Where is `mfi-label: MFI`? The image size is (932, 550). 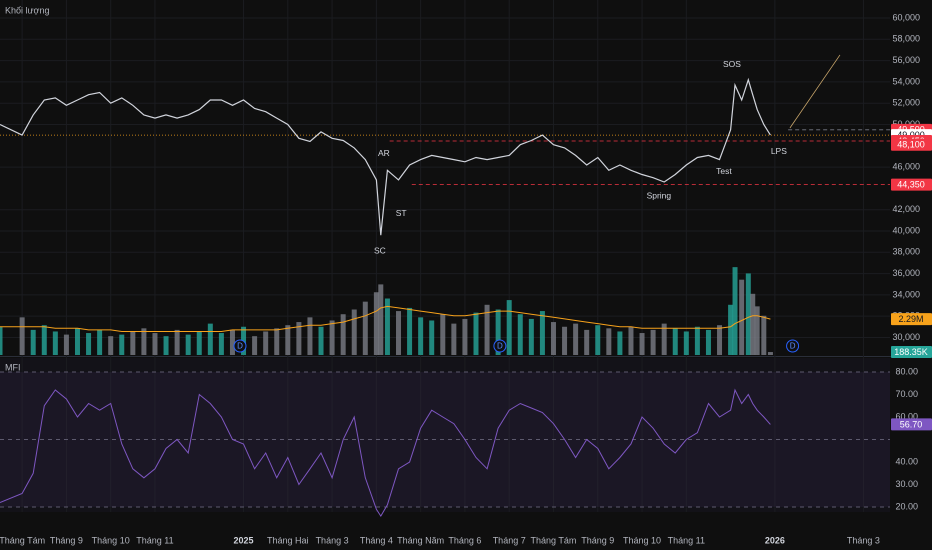
mfi-label: MFI is located at coordinates (13, 367).